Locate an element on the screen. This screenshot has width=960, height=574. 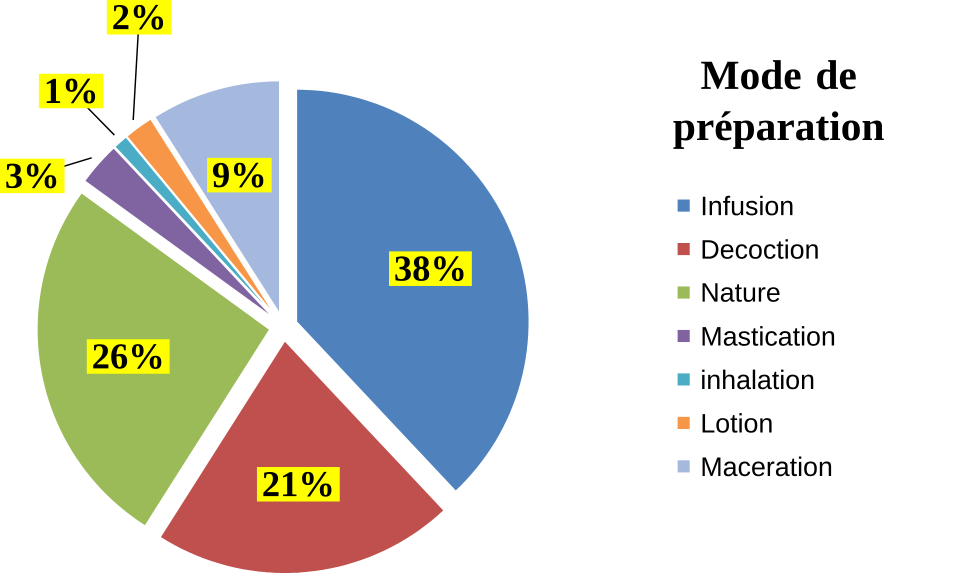
data-label: 21% is located at coordinates (297, 484).